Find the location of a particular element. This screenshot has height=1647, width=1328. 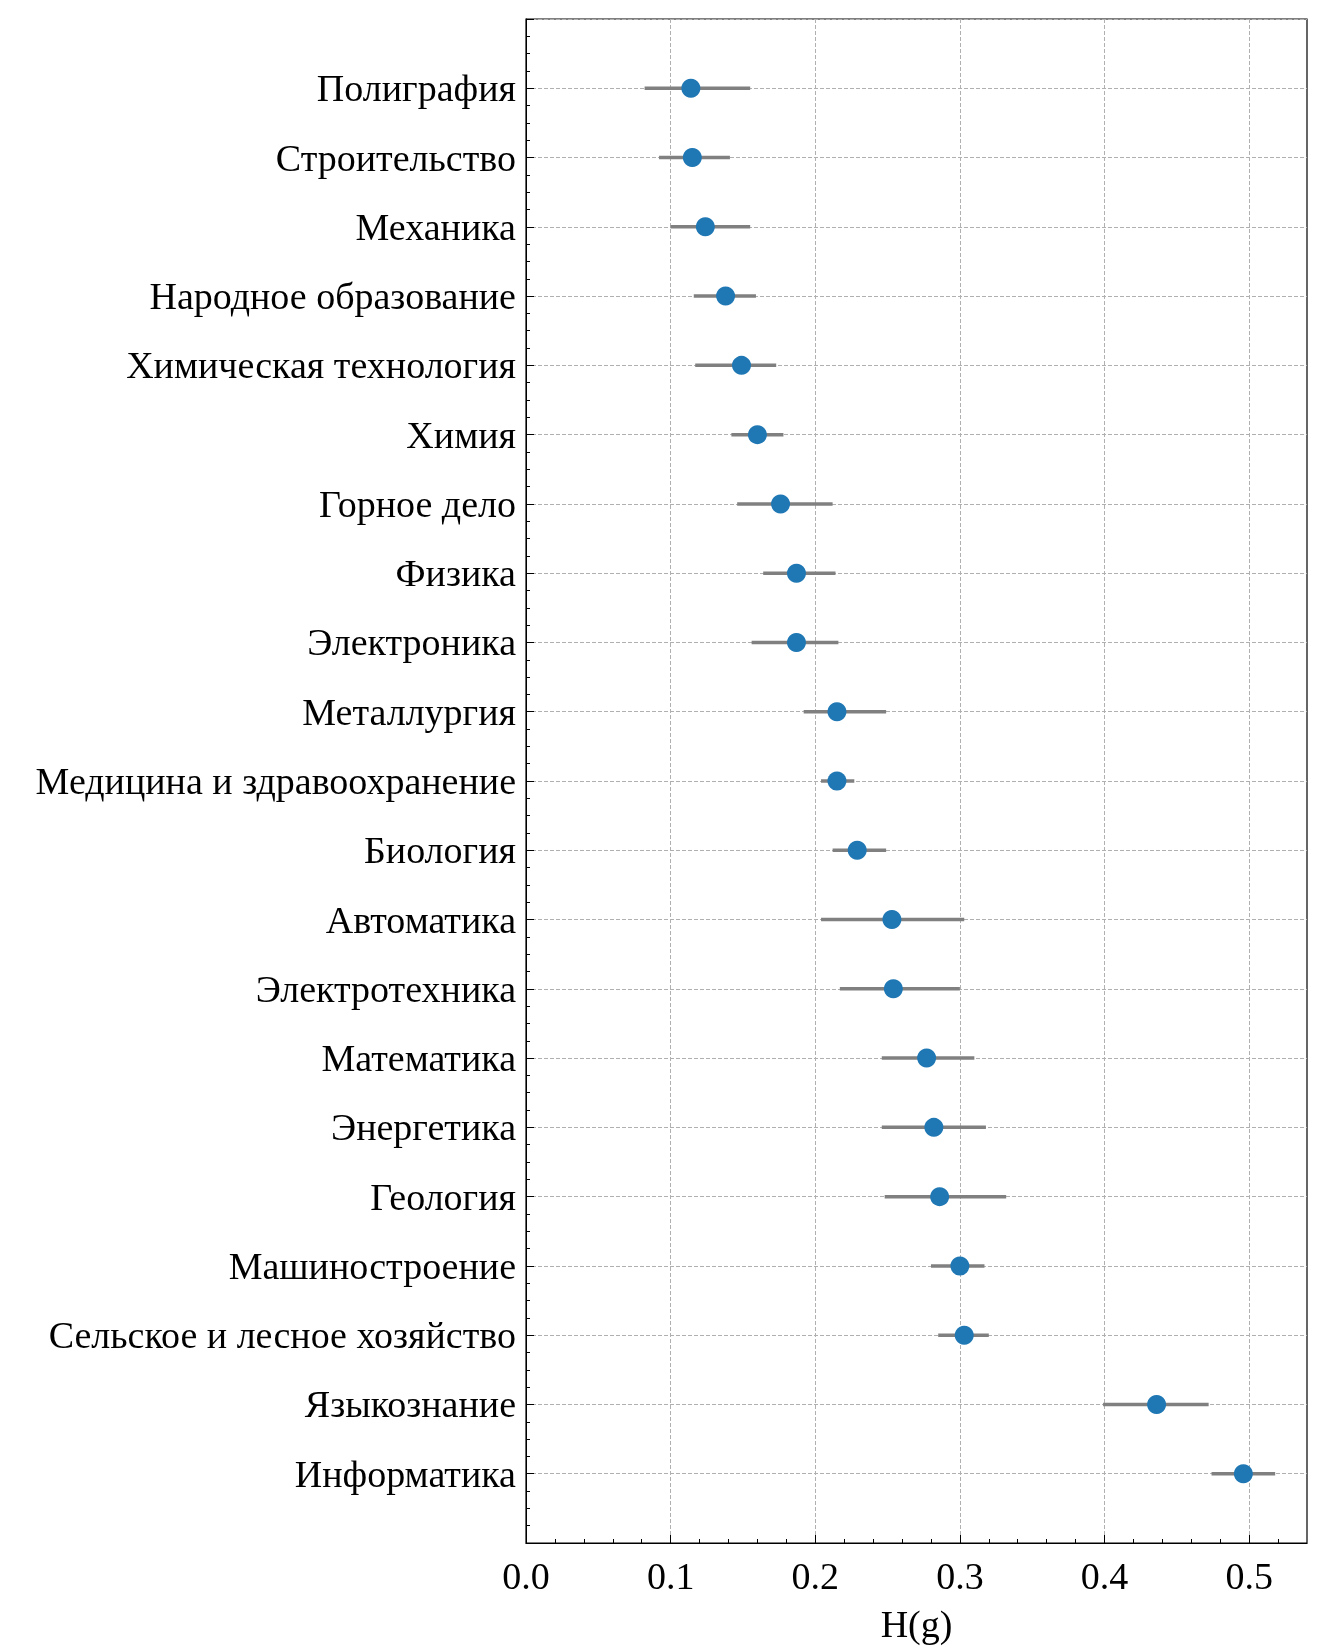

y-tick-label: Химия is located at coordinates (461, 434).